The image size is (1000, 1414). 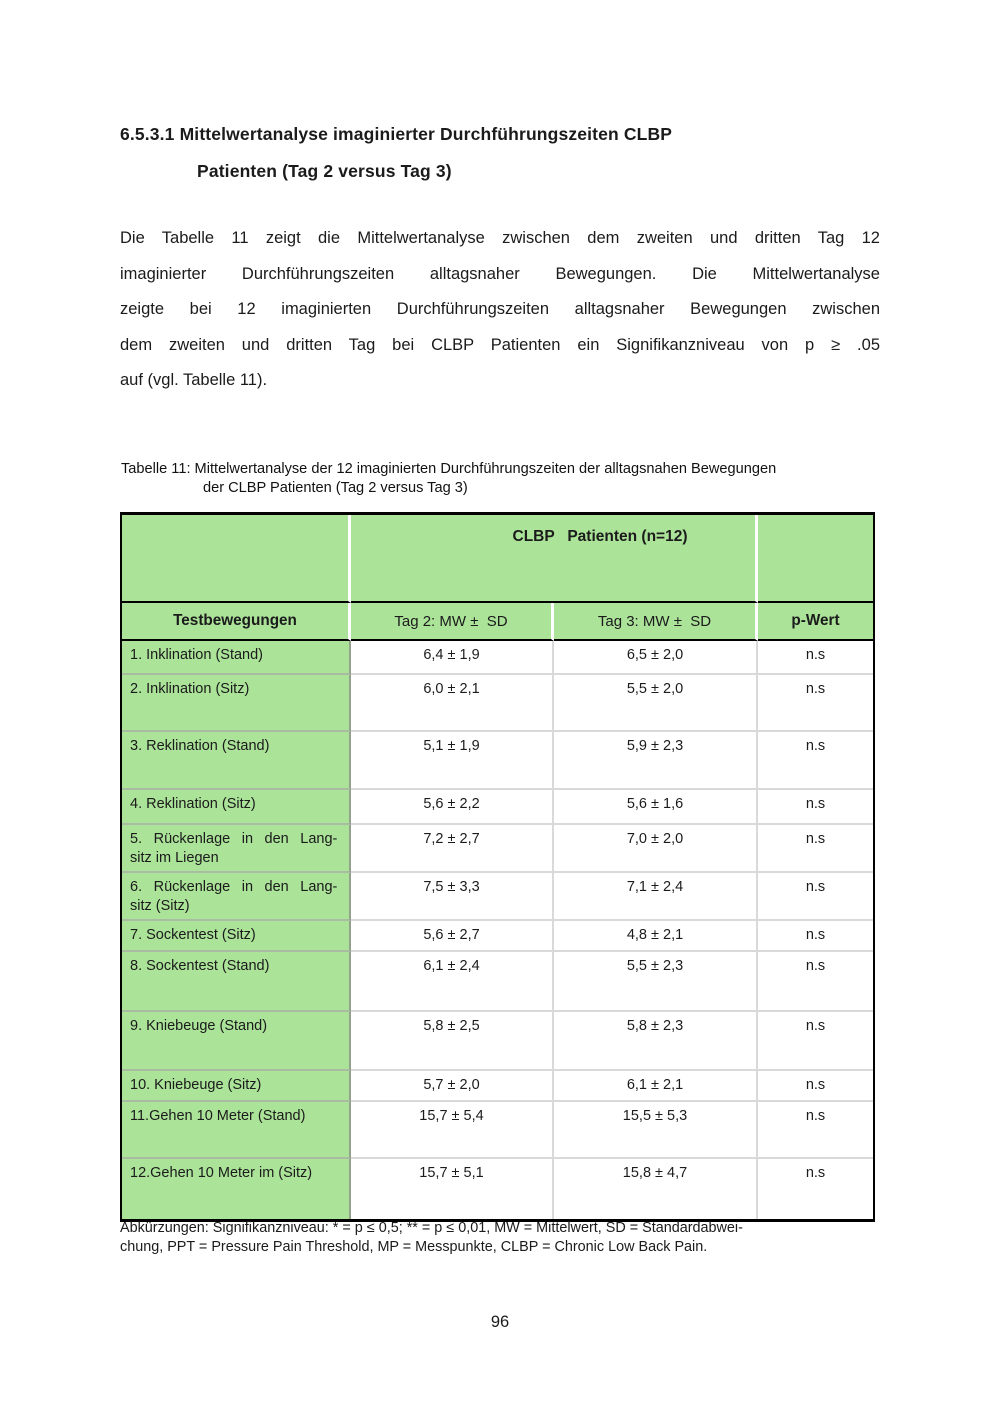 What do you see at coordinates (236, 658) in the screenshot?
I see `row-label-cell: 1. Inklination (Stand)` at bounding box center [236, 658].